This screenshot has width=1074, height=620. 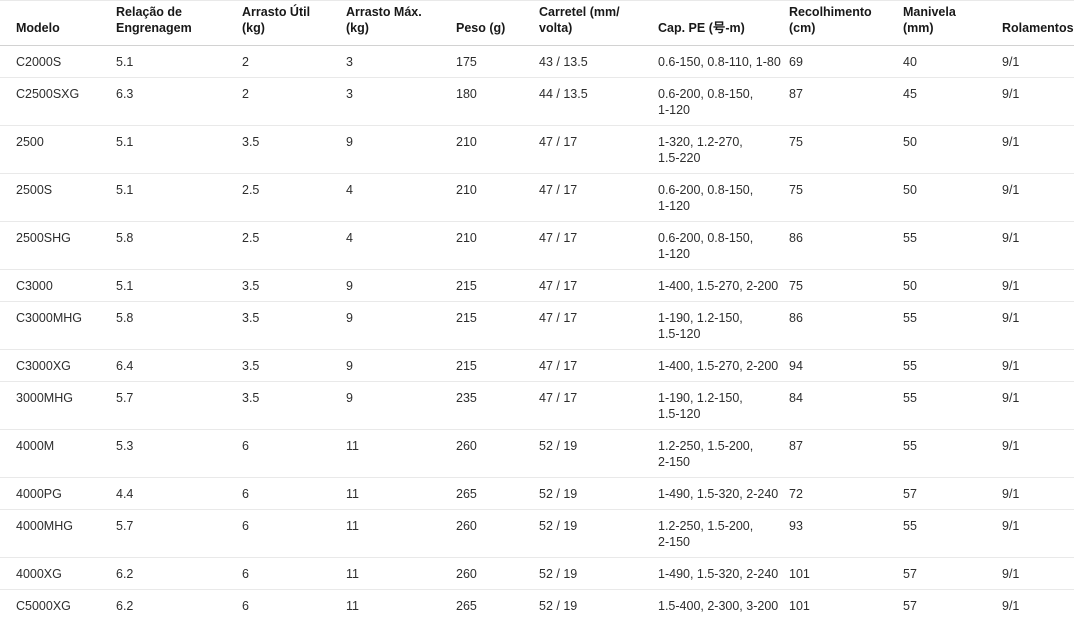 What do you see at coordinates (401, 61) in the screenshot?
I see `cell-arrasto_max: 3` at bounding box center [401, 61].